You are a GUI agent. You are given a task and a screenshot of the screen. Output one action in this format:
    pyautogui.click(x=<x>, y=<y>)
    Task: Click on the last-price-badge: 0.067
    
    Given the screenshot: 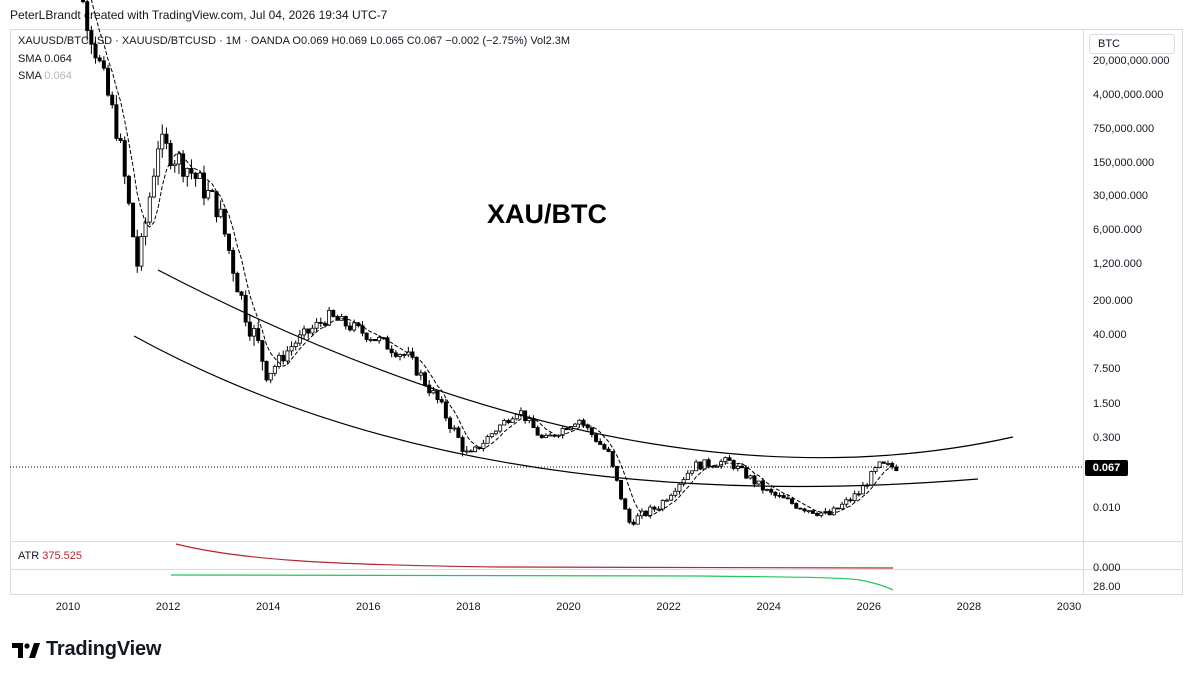 What is the action you would take?
    pyautogui.click(x=1106, y=468)
    